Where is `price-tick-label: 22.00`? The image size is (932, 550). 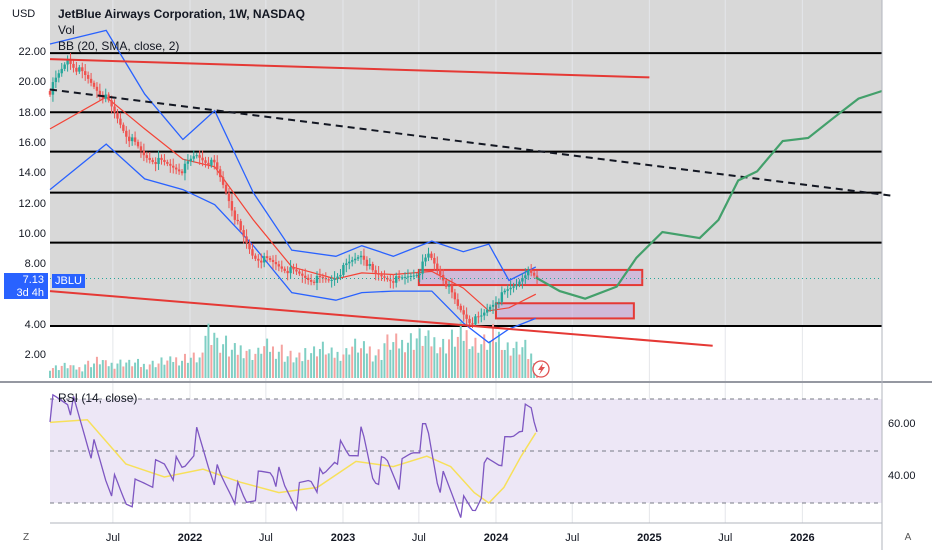 price-tick-label: 22.00 is located at coordinates (32, 52).